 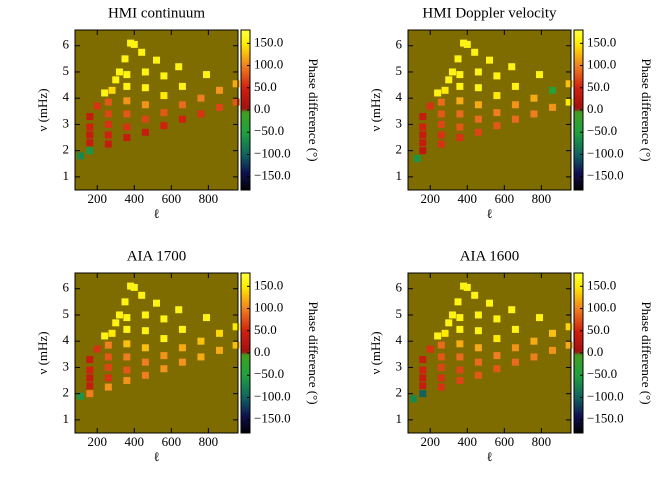 What do you see at coordinates (42, 109) in the screenshot?
I see `y-axis-label: ν (mHz)` at bounding box center [42, 109].